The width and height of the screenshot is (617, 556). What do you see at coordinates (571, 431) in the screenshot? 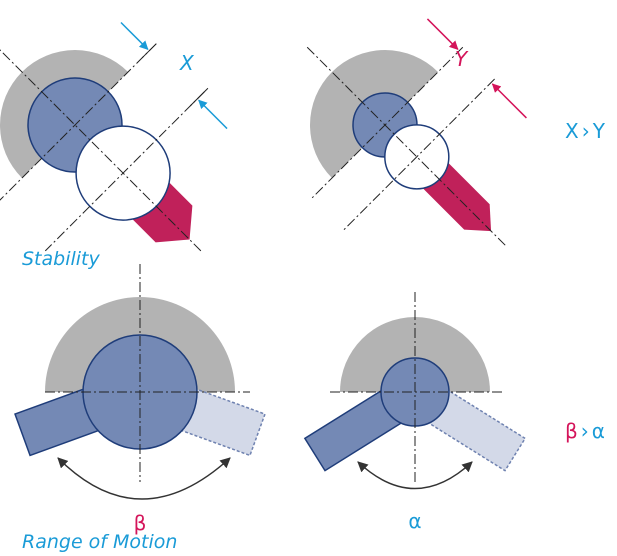
I see `comparison-left: β` at bounding box center [571, 431].